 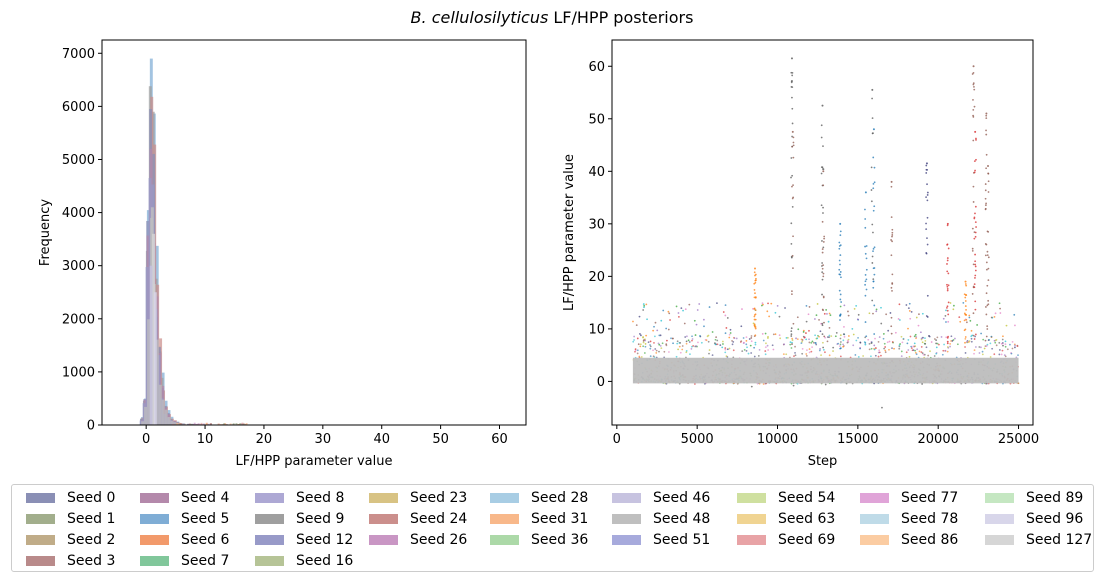 I want to click on legend-label: Seed 23, so click(x=439, y=498).